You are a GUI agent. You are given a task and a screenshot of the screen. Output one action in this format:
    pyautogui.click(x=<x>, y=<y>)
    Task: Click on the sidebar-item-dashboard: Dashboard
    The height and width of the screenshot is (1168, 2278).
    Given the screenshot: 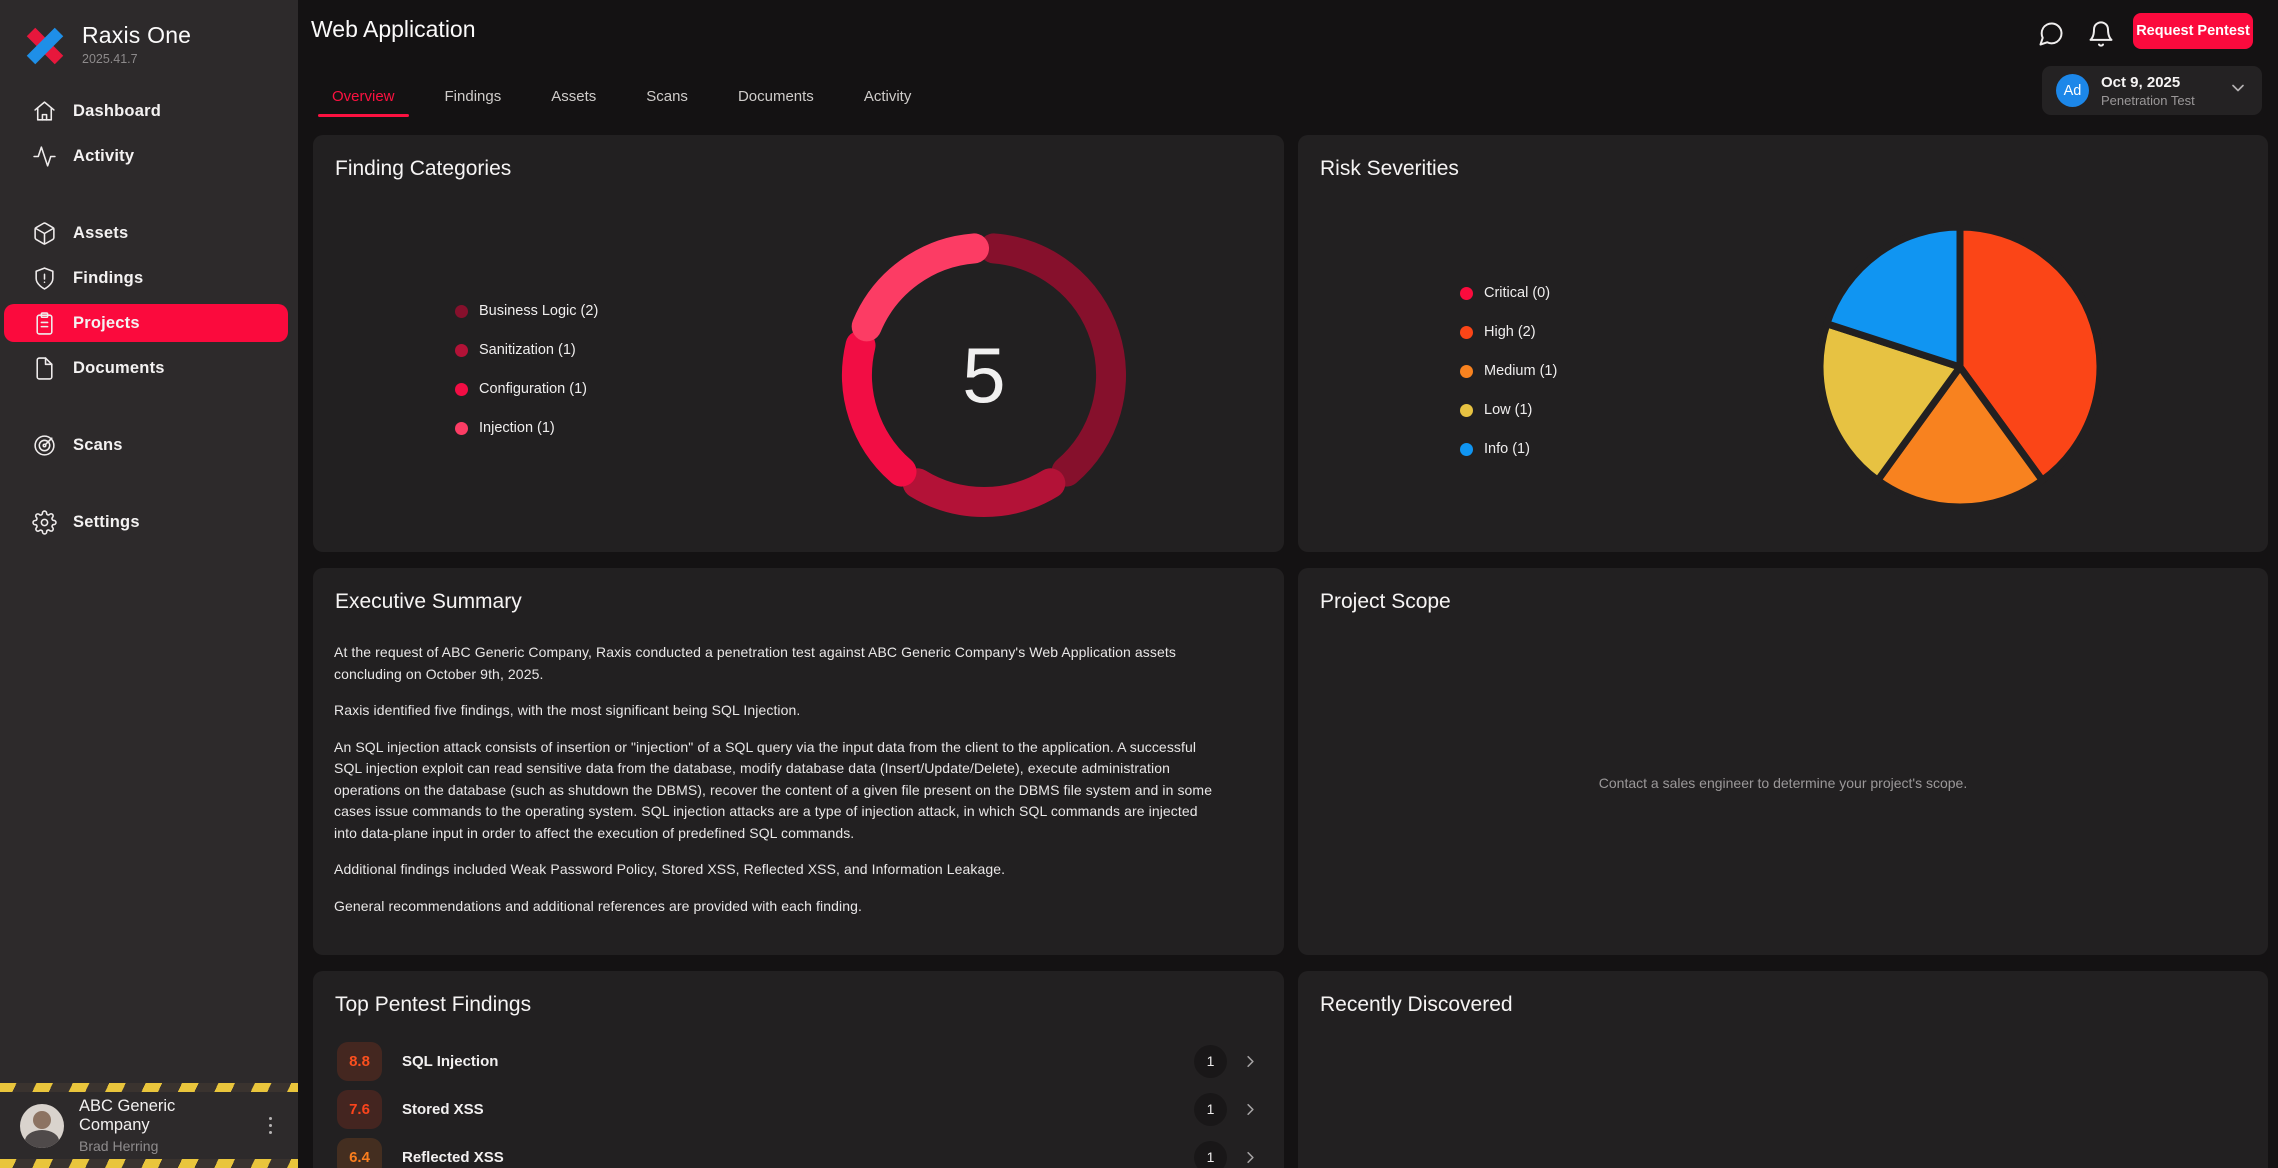 What is the action you would take?
    pyautogui.click(x=146, y=111)
    